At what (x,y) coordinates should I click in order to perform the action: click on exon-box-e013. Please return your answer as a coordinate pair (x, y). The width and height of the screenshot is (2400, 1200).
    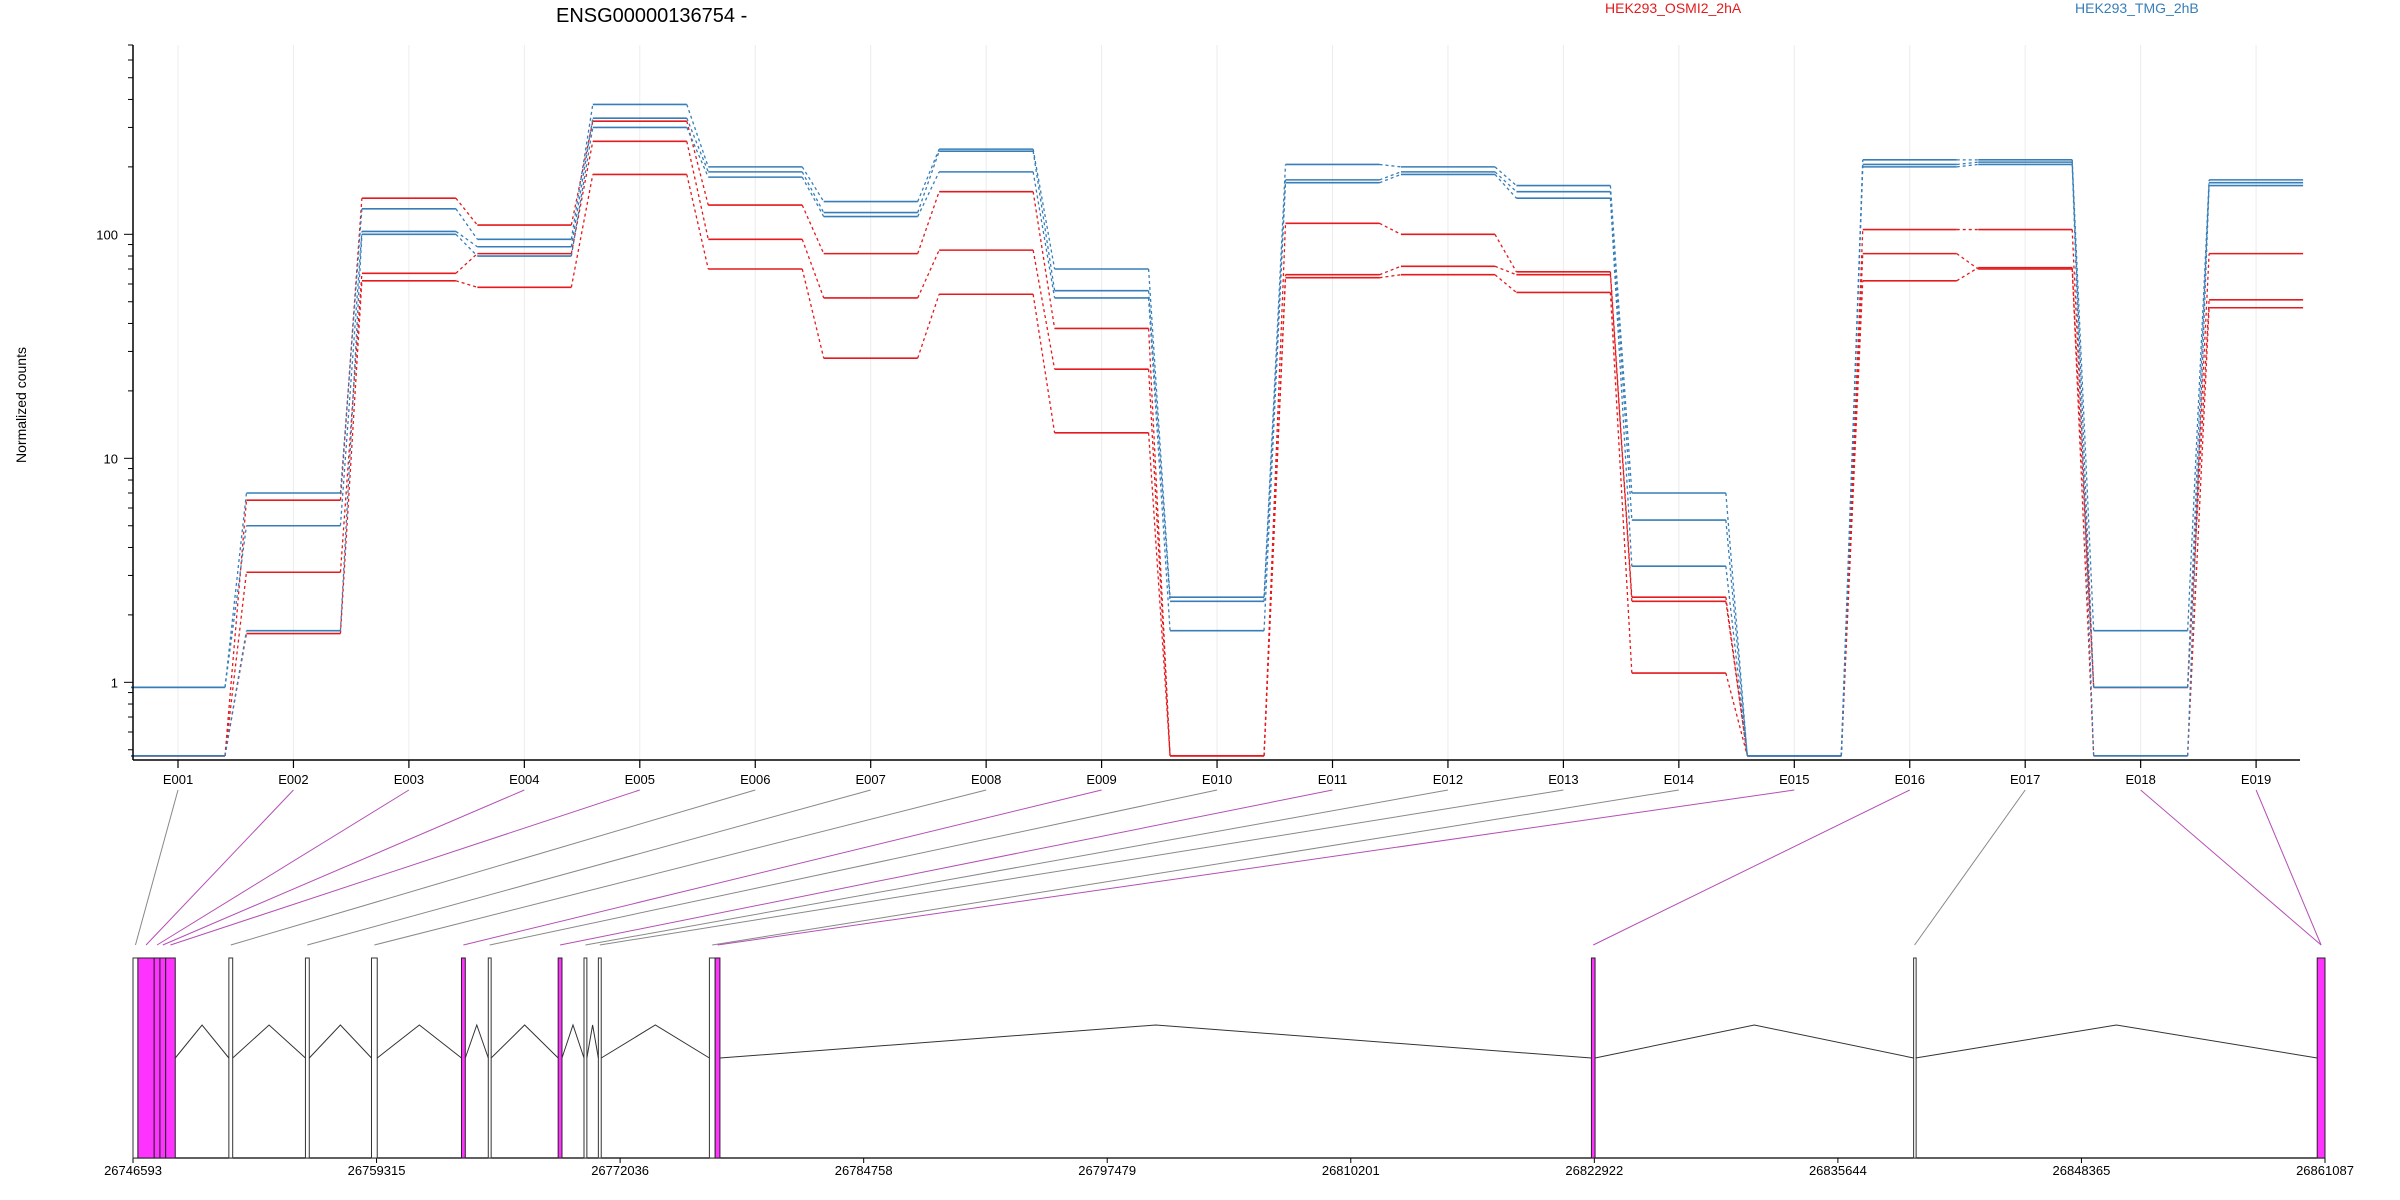
    Looking at the image, I should click on (599, 1058).